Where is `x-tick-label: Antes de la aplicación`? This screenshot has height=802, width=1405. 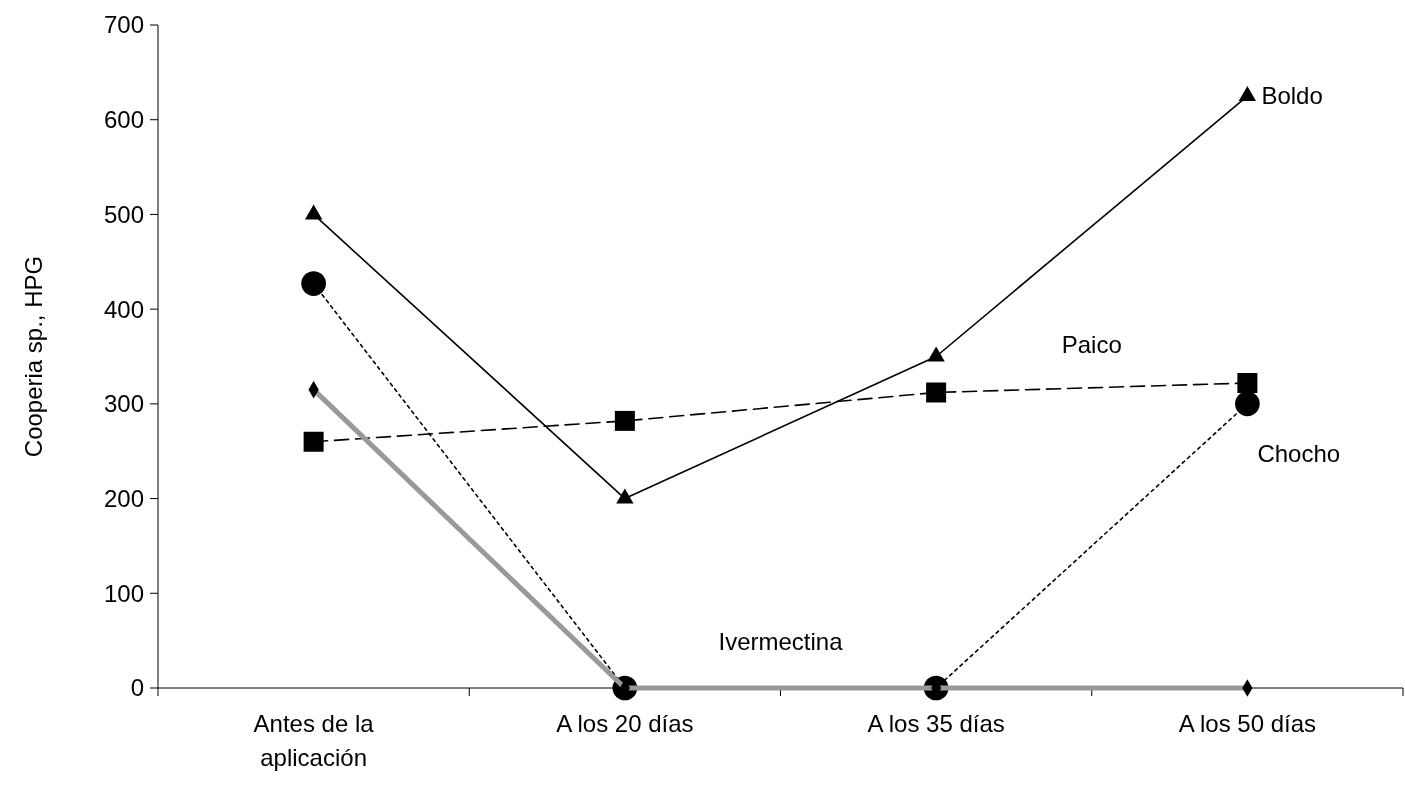 x-tick-label: Antes de la aplicación is located at coordinates (314, 740).